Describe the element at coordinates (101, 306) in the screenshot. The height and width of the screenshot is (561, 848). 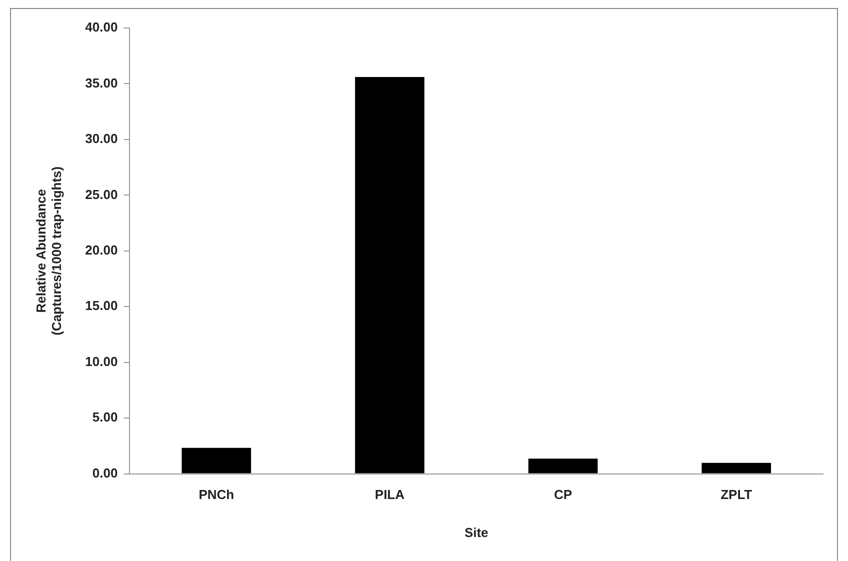
I see `y-tick-label: 15.00` at that location.